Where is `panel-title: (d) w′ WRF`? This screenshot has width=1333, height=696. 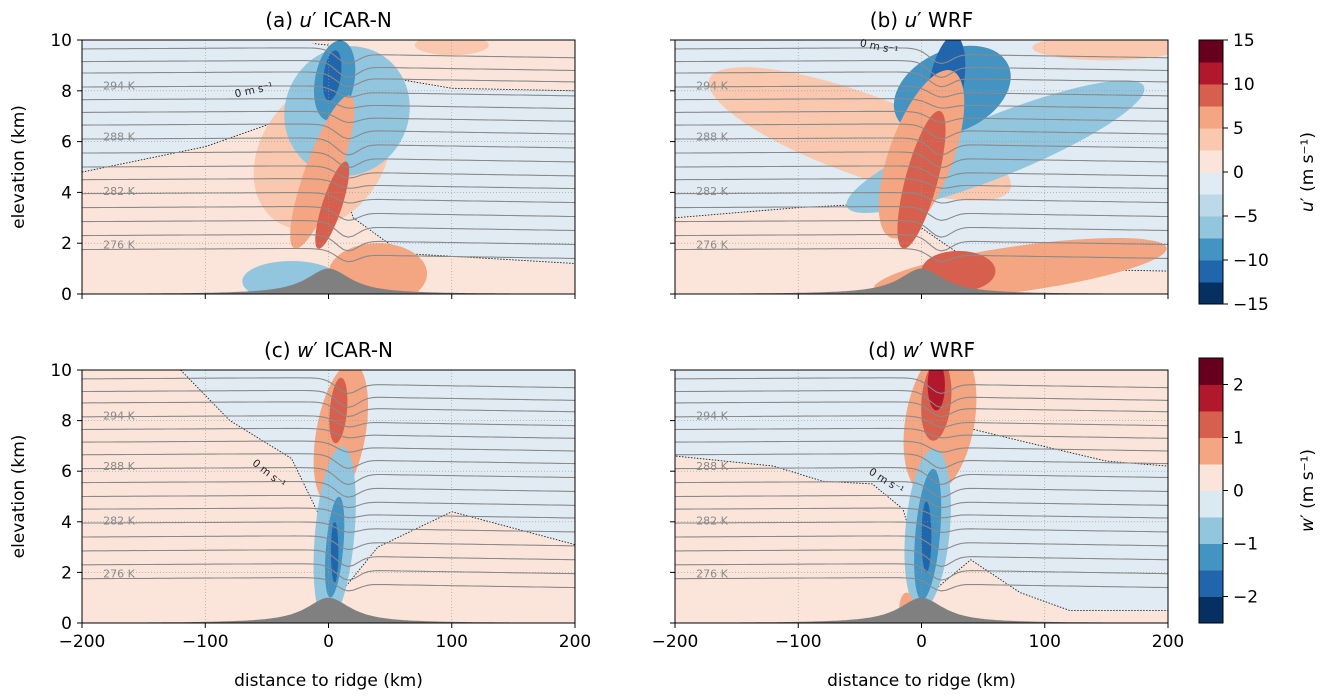 panel-title: (d) w′ WRF is located at coordinates (921, 350).